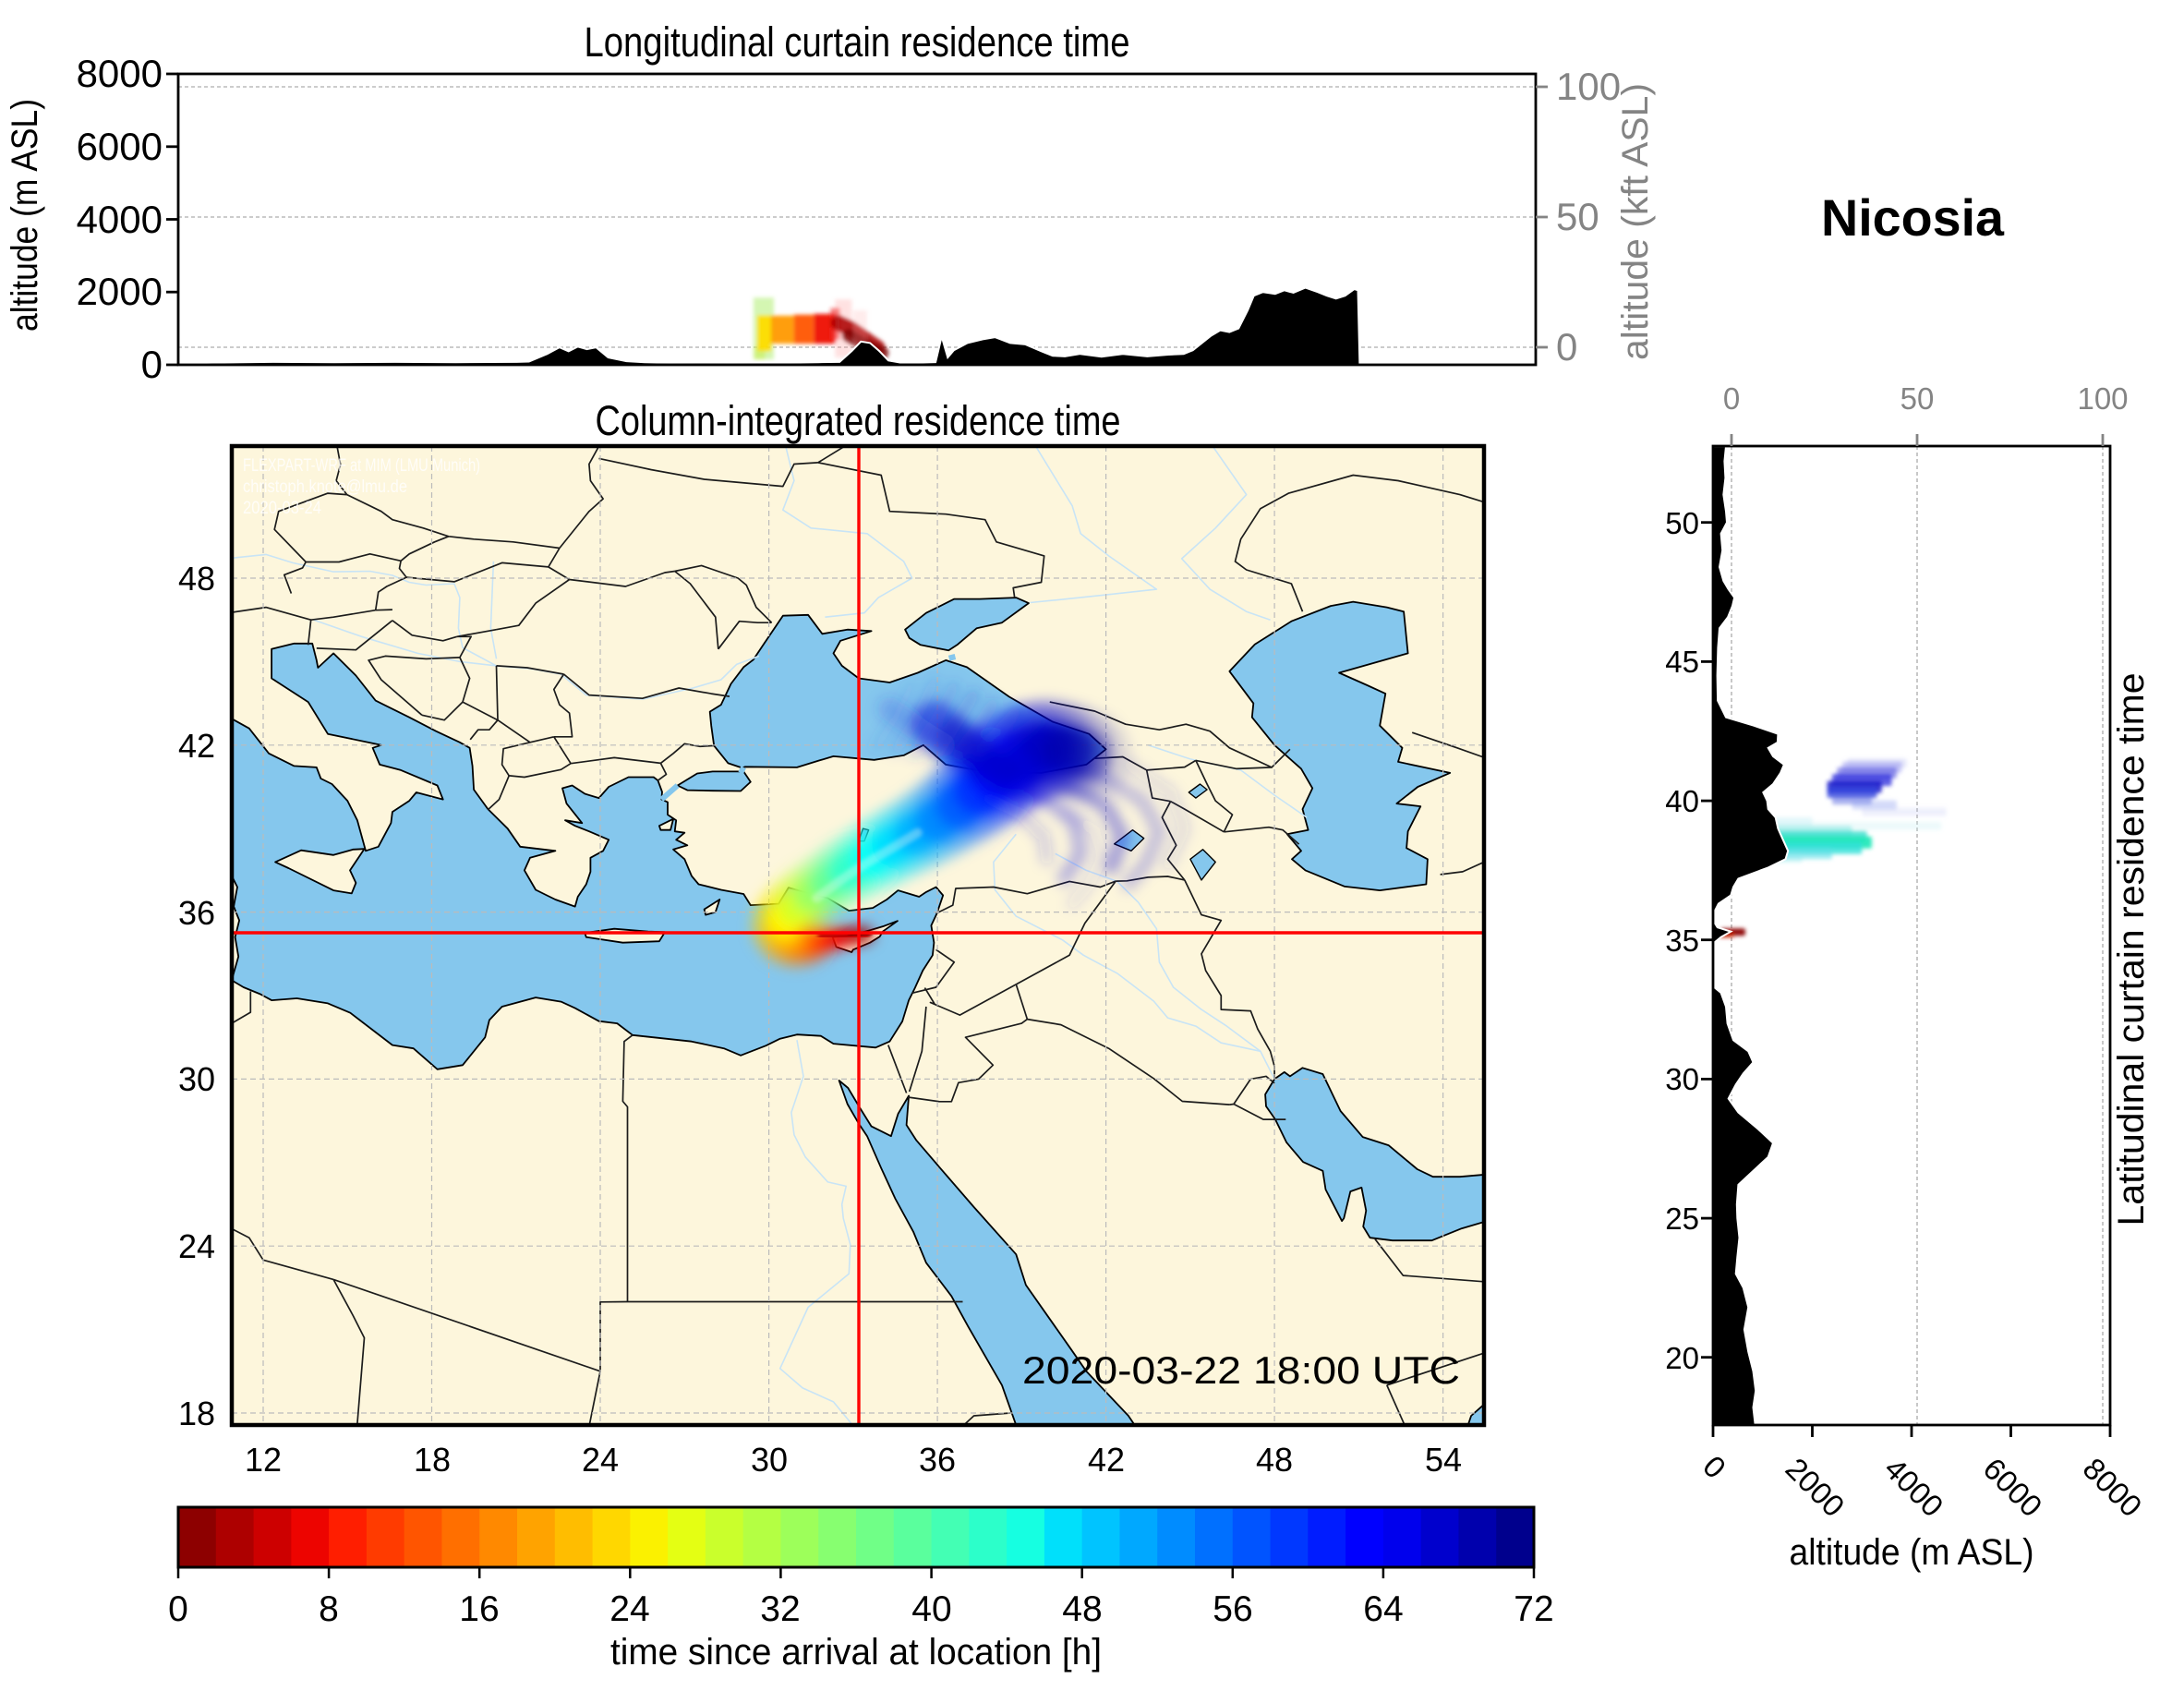 Image resolution: width=2184 pixels, height=1703 pixels. Describe the element at coordinates (1241, 1370) in the screenshot. I see `svg-text: 2020-03-22 18:00 UTC` at that location.